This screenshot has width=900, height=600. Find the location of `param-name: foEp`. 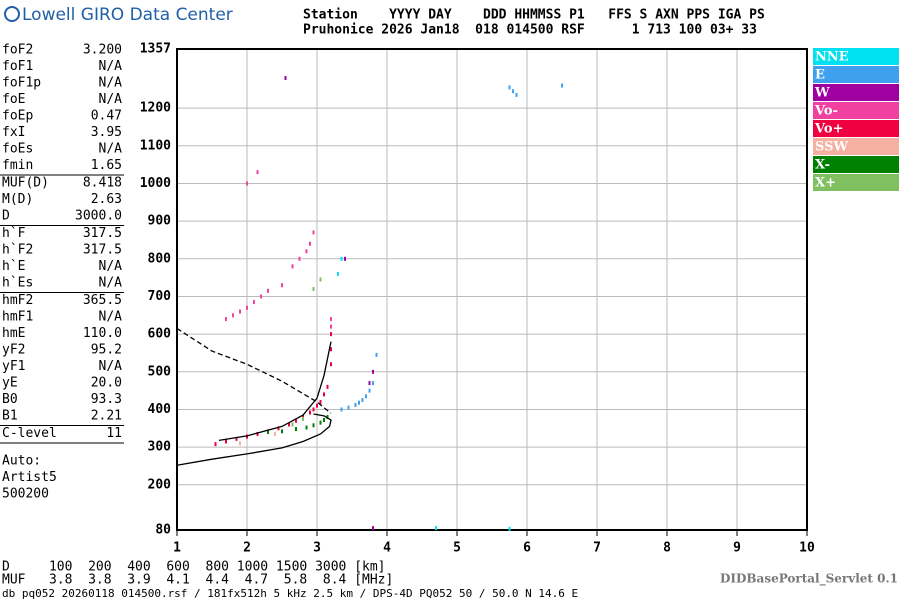

param-name: foEp is located at coordinates (17, 116).